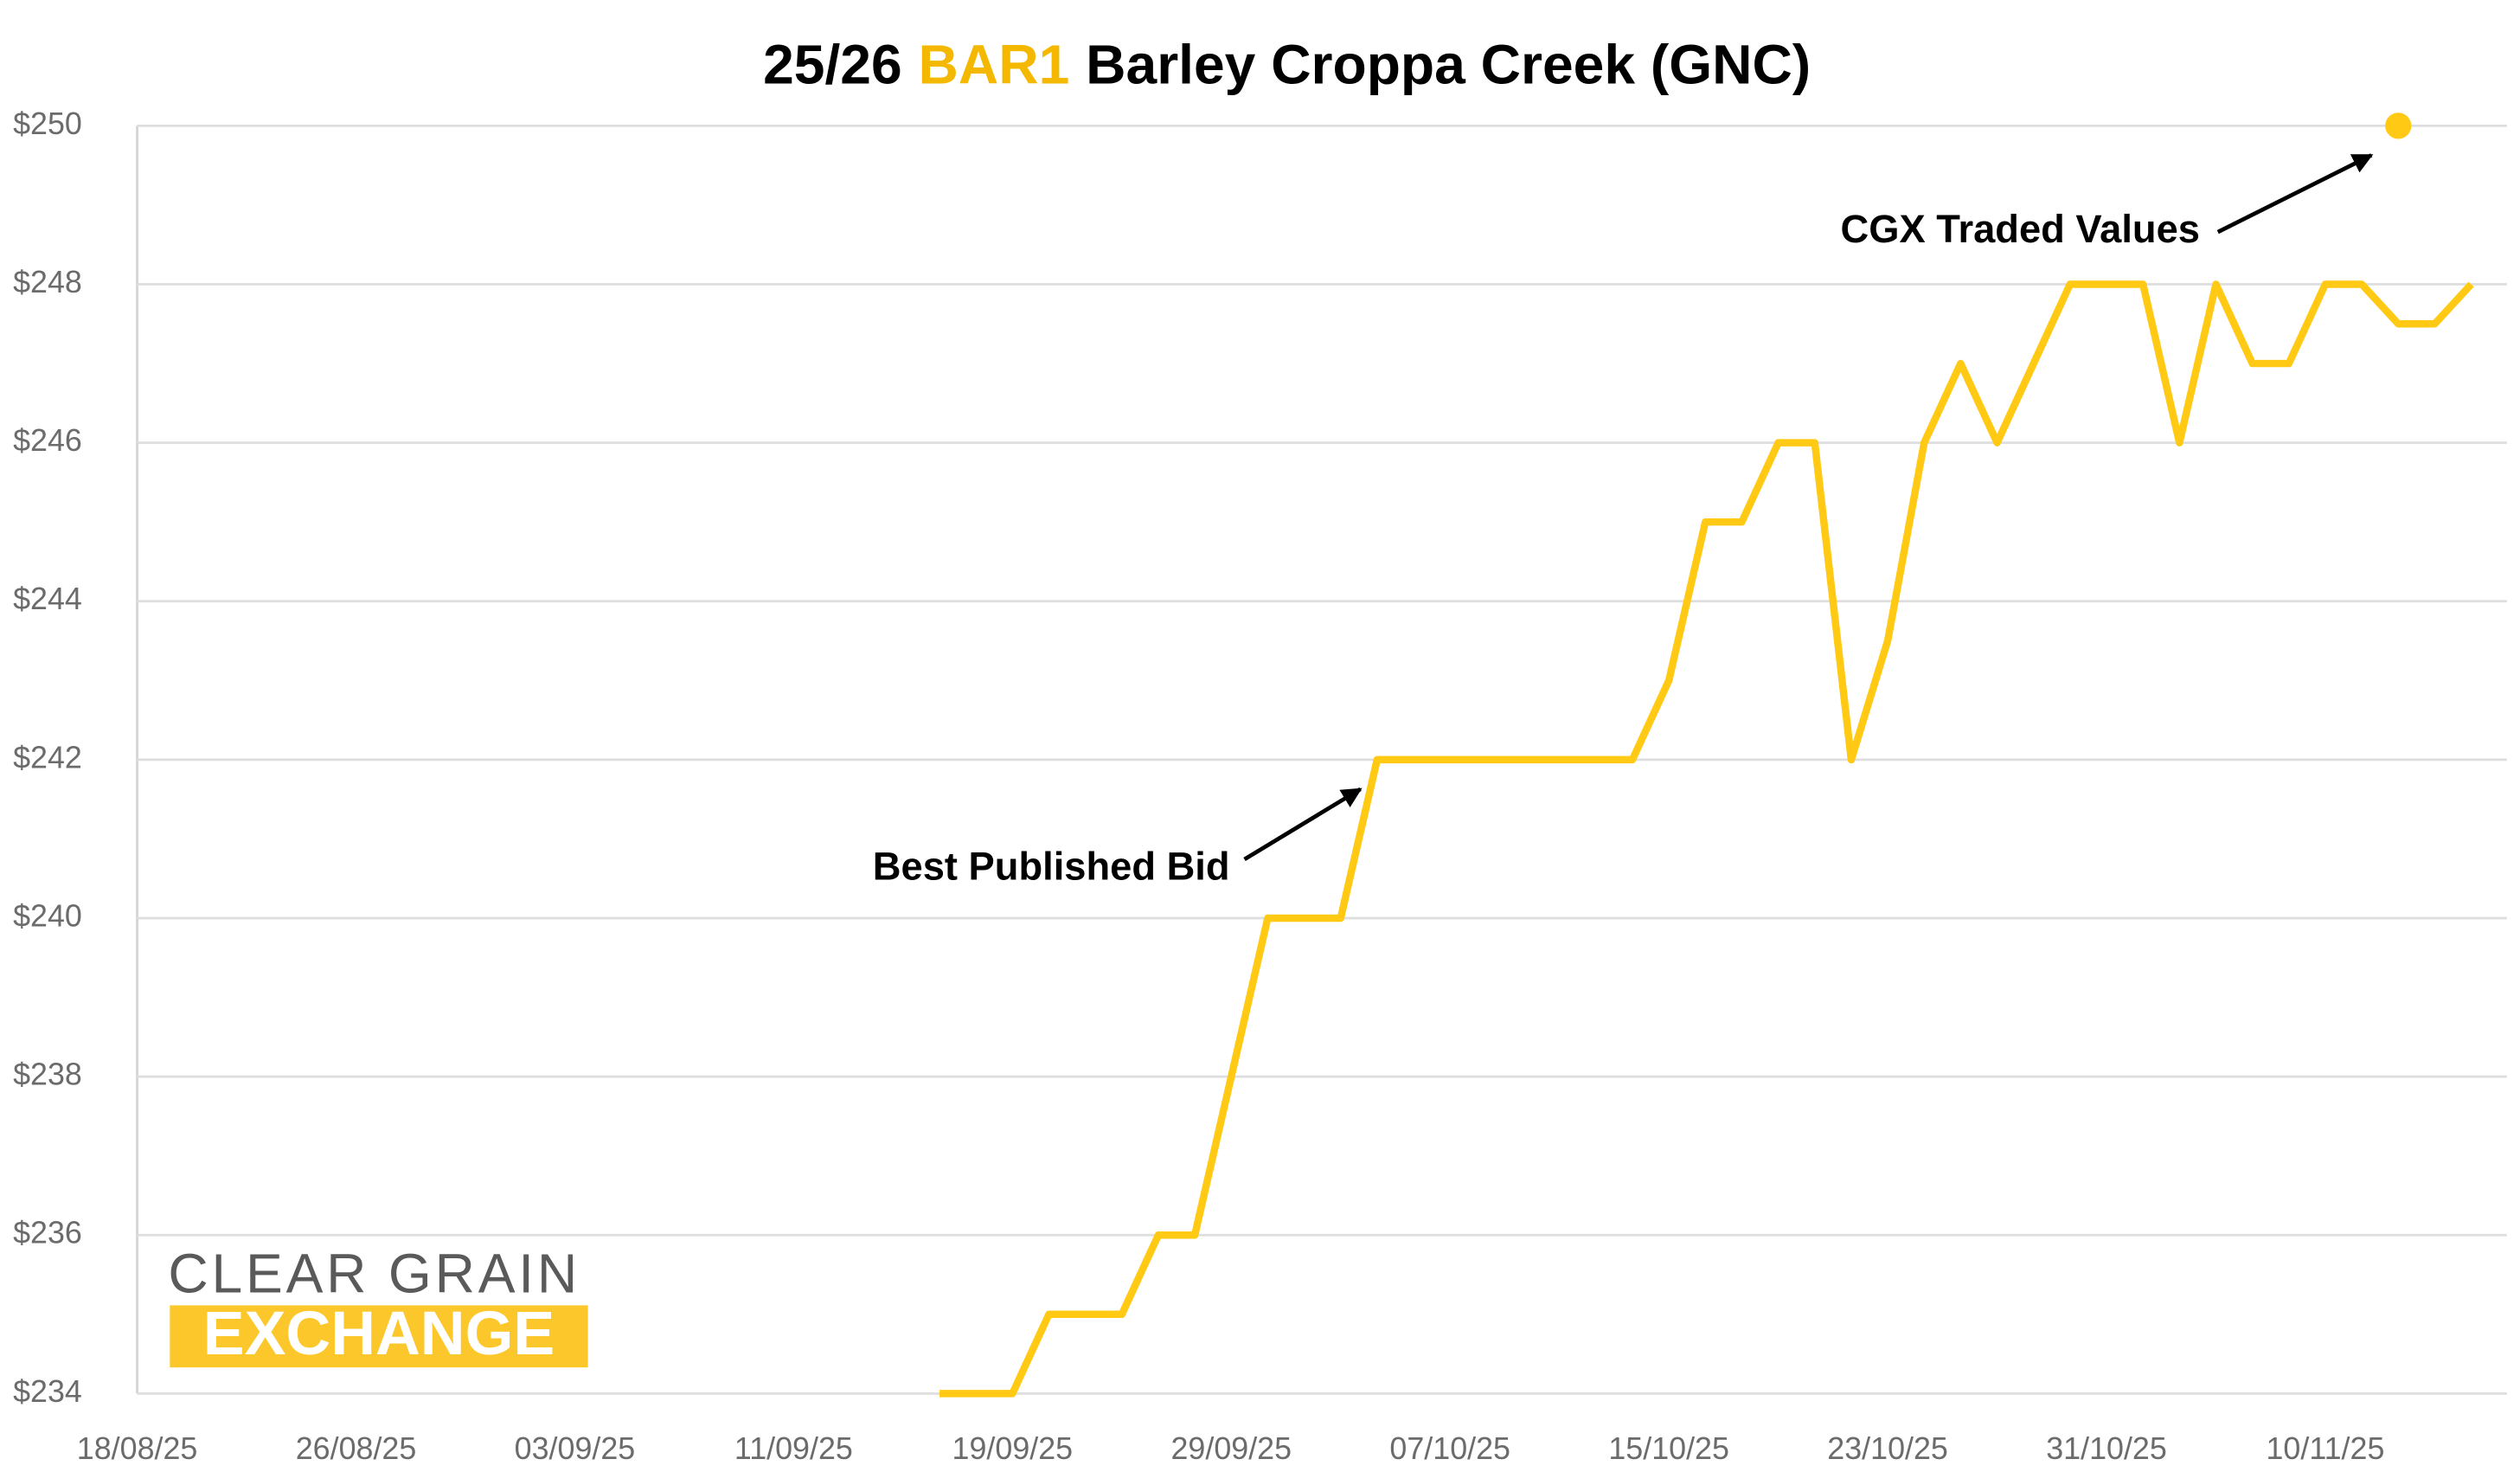 The width and height of the screenshot is (2520, 1472). What do you see at coordinates (1668, 1448) in the screenshot?
I see `x-tick-label: 15/10/25` at bounding box center [1668, 1448].